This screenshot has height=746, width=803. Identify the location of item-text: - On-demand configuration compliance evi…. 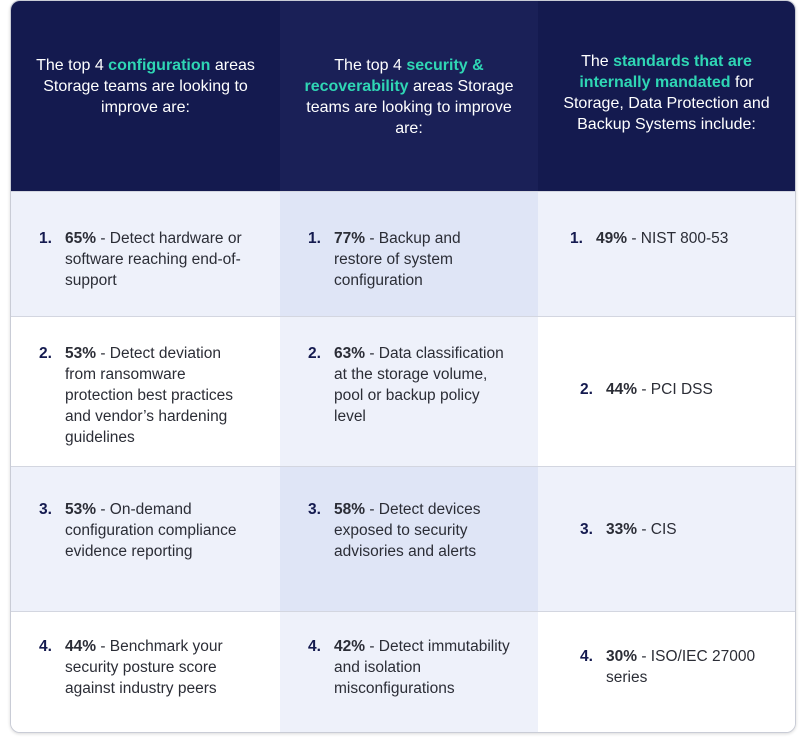
(151, 530).